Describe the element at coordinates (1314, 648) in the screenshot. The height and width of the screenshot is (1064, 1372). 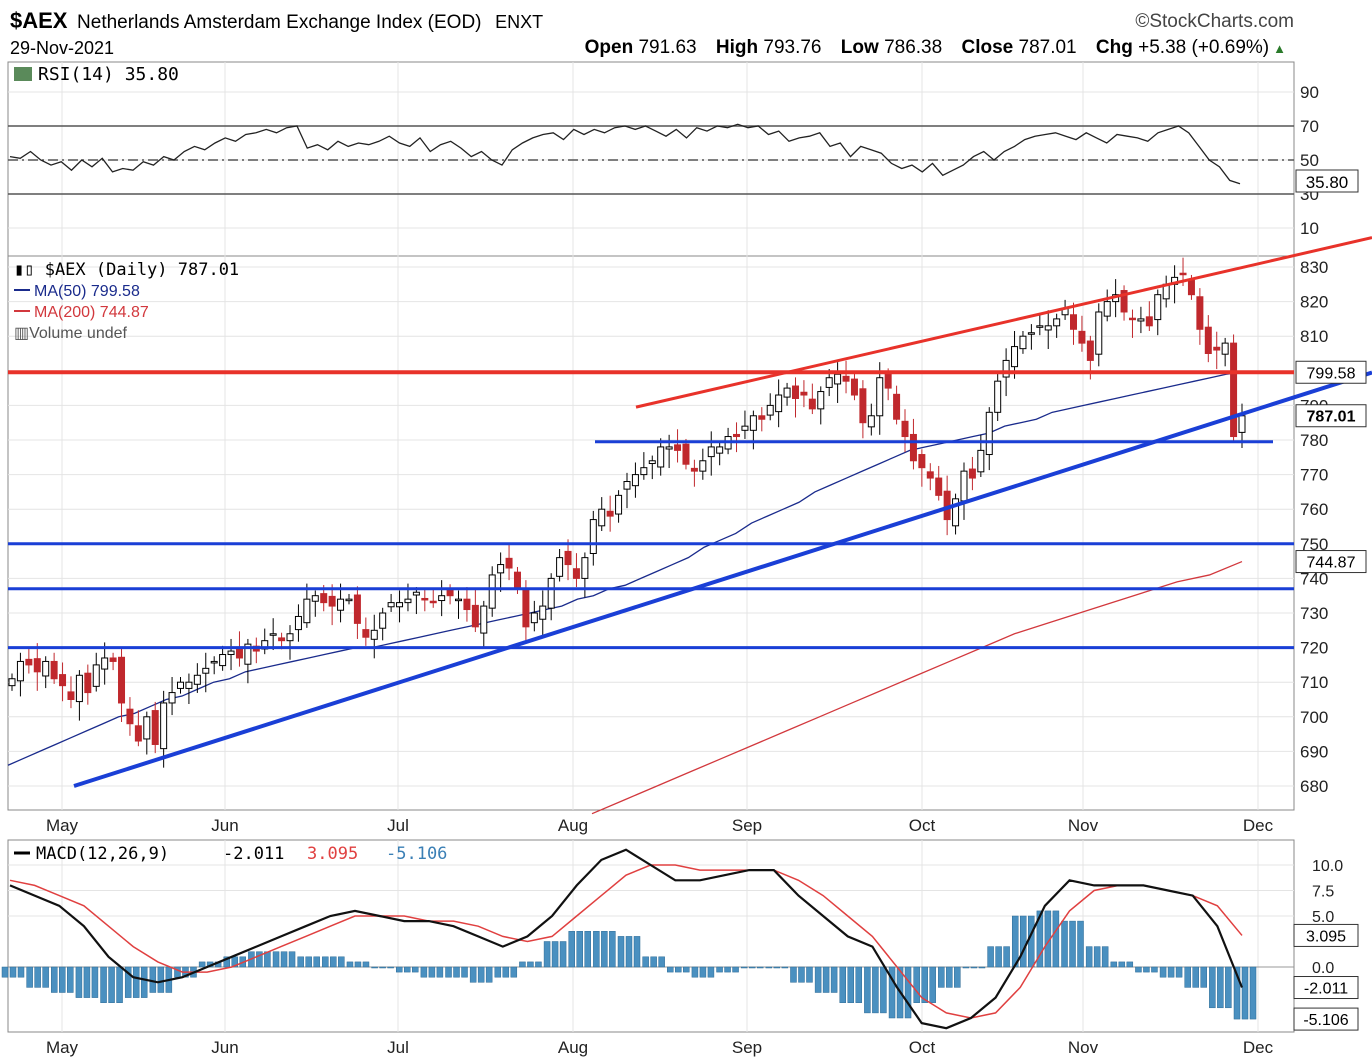
I see `price-tick-label: 720` at that location.